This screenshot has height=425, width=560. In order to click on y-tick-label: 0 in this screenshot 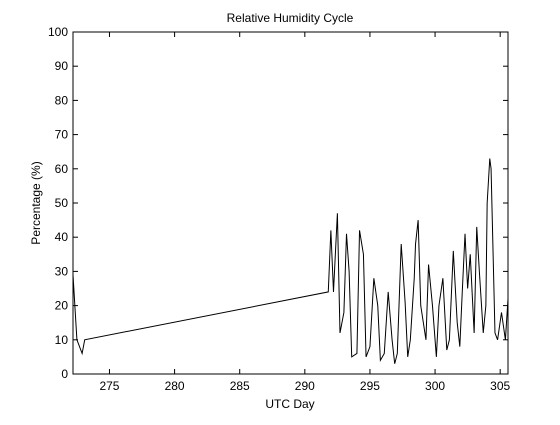, I will do `click(64, 374)`.